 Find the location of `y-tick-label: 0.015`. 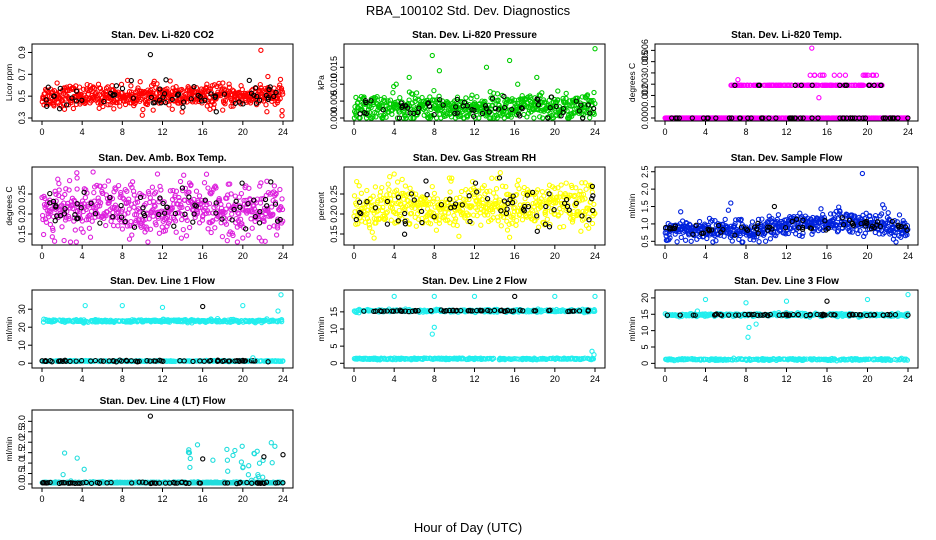

y-tick-label: 0.015 is located at coordinates (334, 67).